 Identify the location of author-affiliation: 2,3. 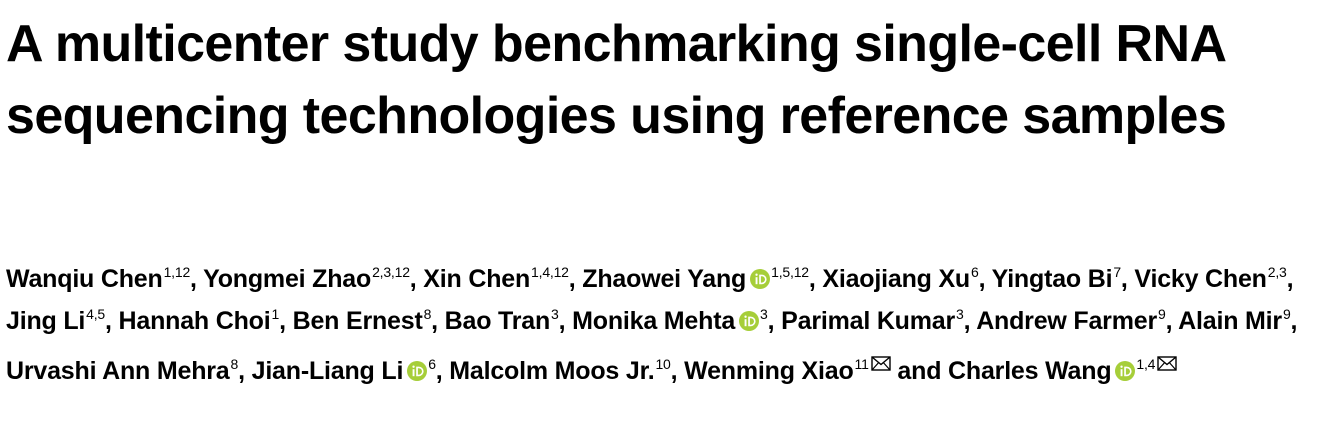
(1277, 272).